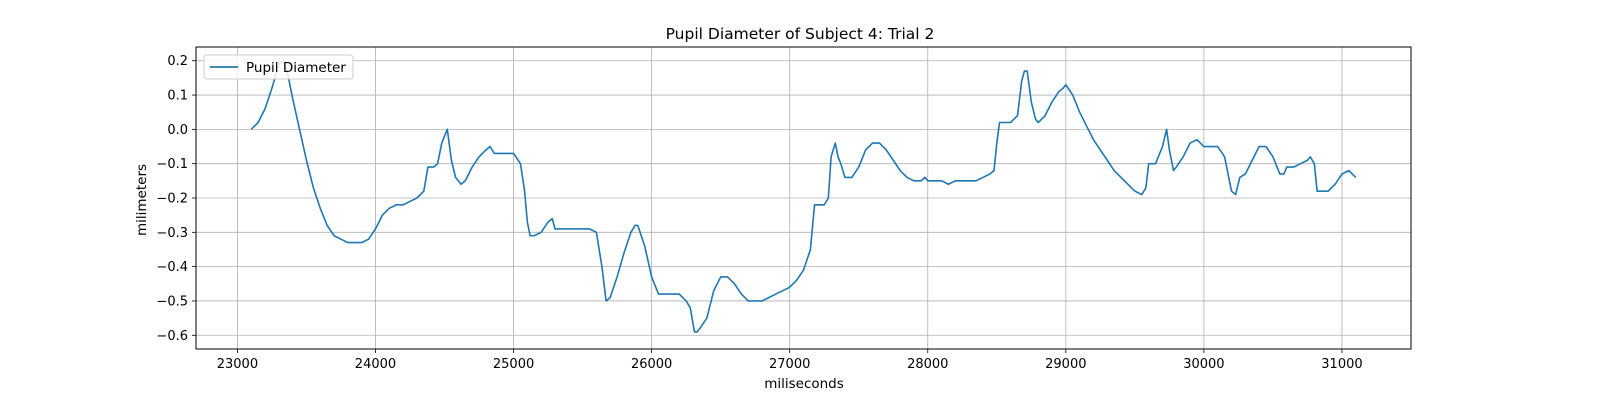 Image resolution: width=1600 pixels, height=400 pixels. I want to click on x-tick-label: 24000, so click(375, 364).